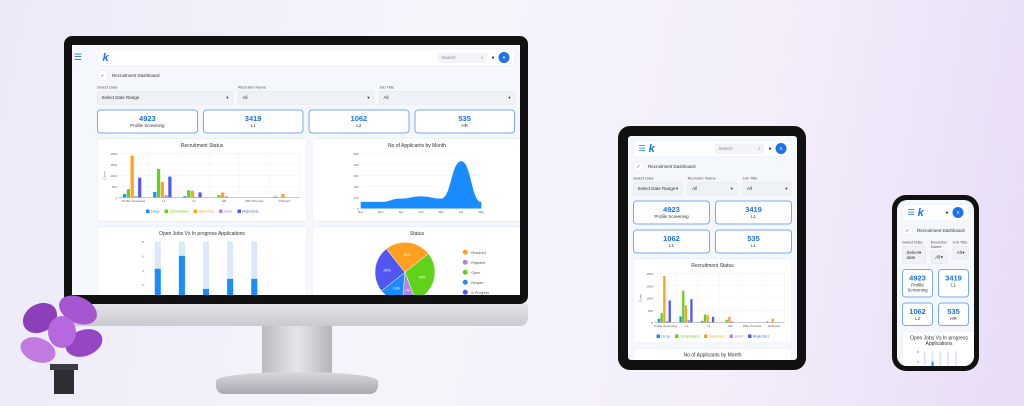  What do you see at coordinates (420, 274) in the screenshot?
I see `pie-slice-open` at bounding box center [420, 274].